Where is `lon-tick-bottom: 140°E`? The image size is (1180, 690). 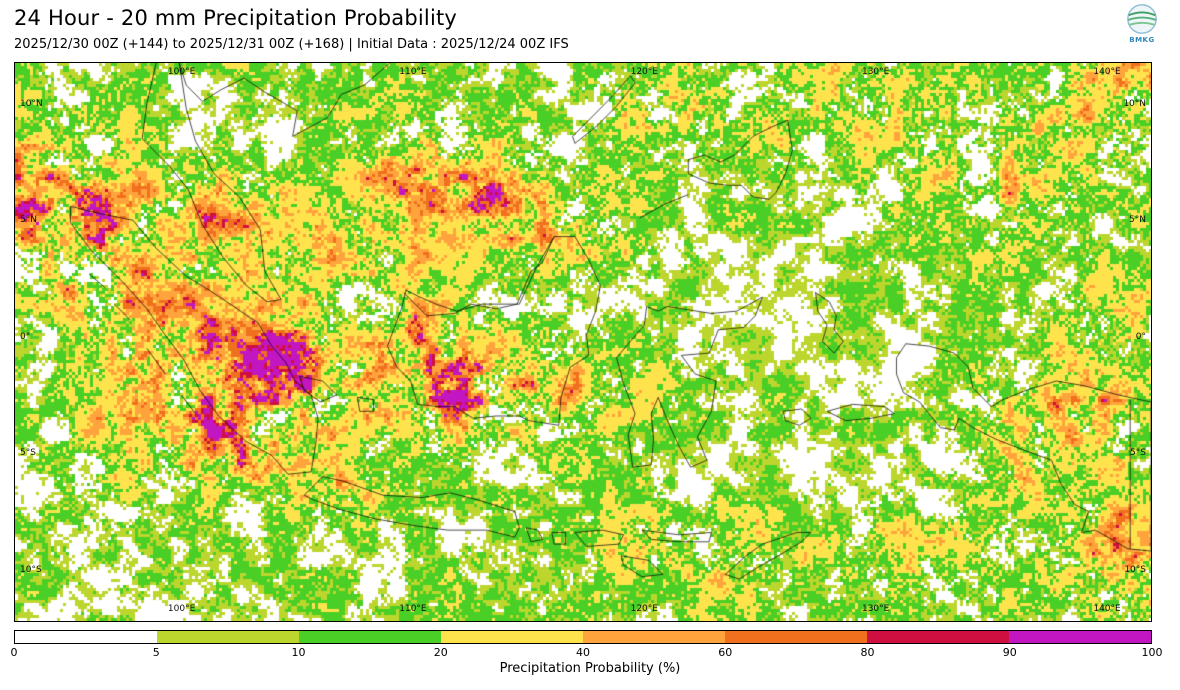 lon-tick-bottom: 140°E is located at coordinates (1107, 609).